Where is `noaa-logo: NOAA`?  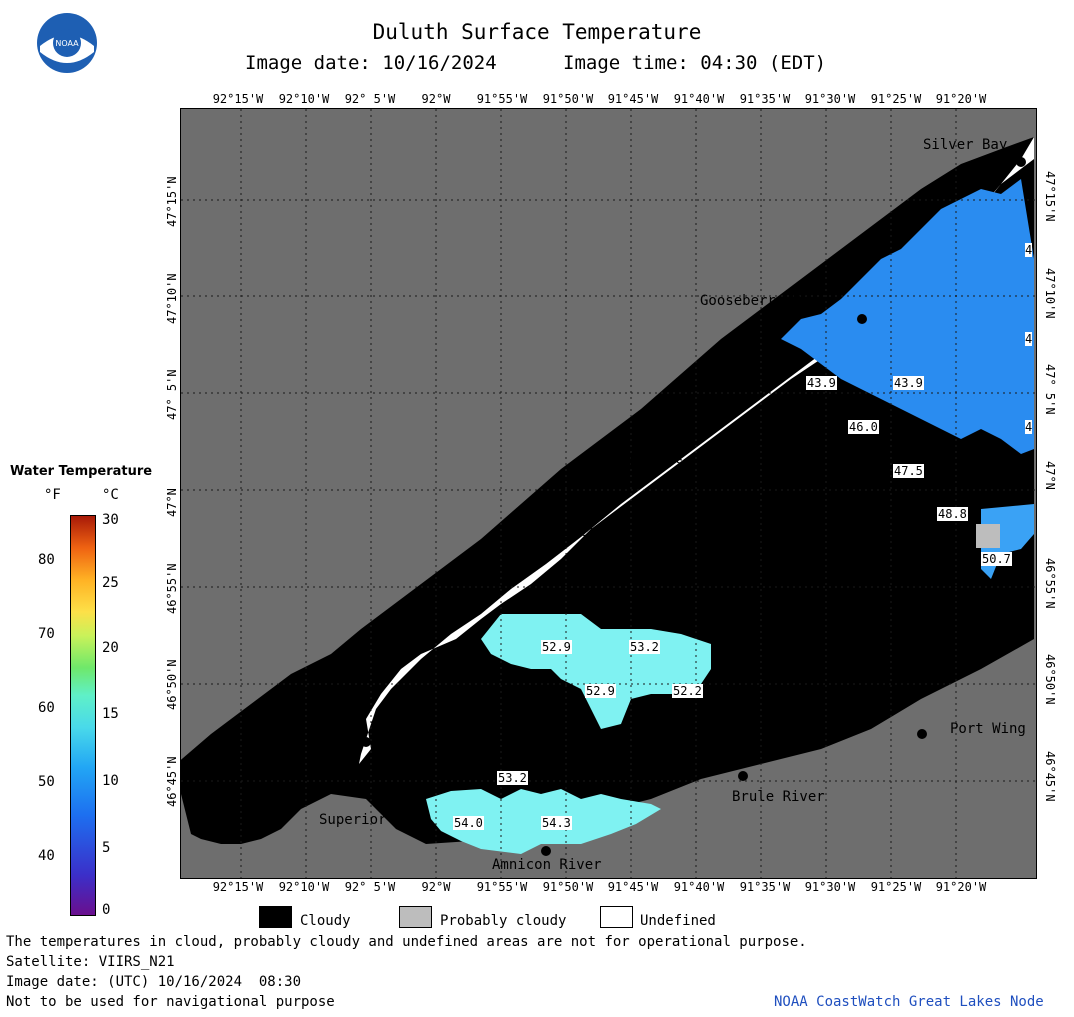
noaa-logo: NOAA is located at coordinates (67, 43).